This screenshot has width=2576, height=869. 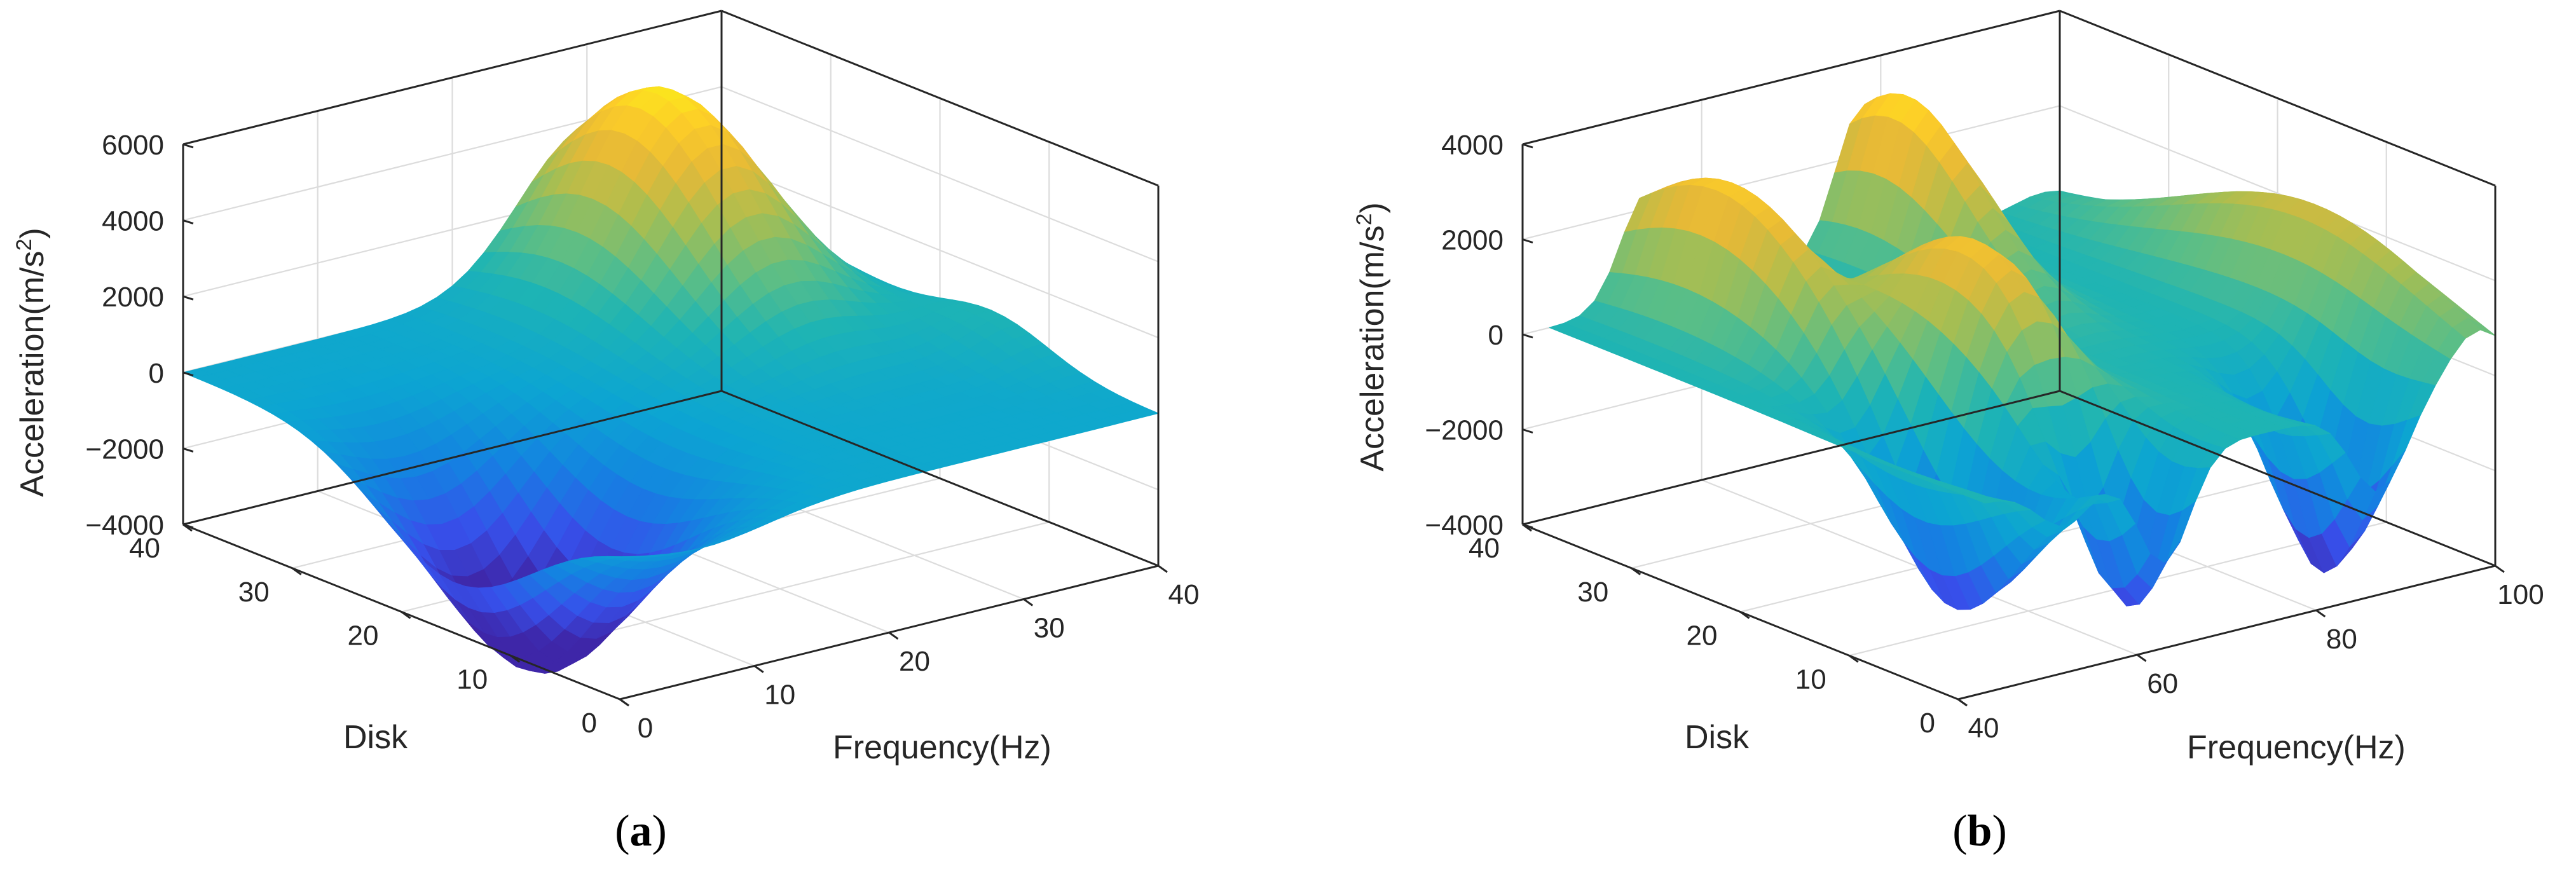 I want to click on x-tick-label: 60, so click(x=2162, y=683).